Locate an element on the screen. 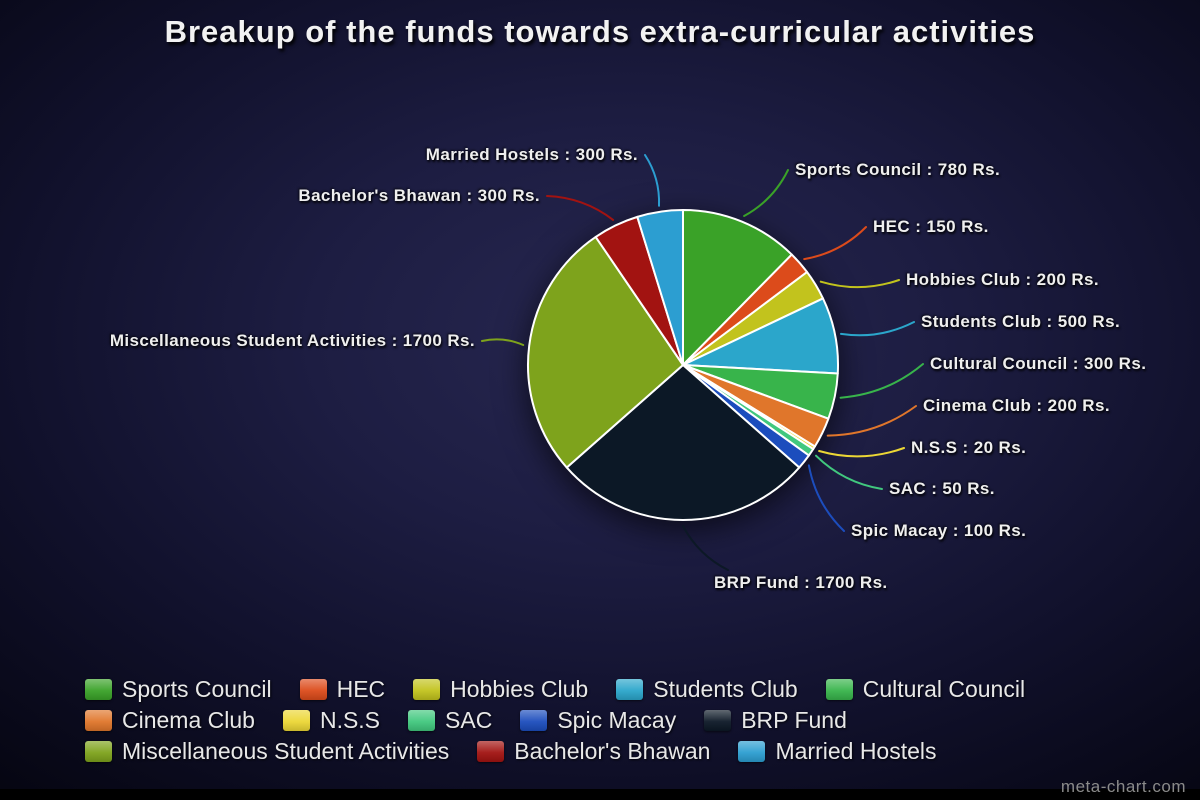 This screenshot has width=1200, height=800. legend-label-12: Married Hostels is located at coordinates (856, 750).